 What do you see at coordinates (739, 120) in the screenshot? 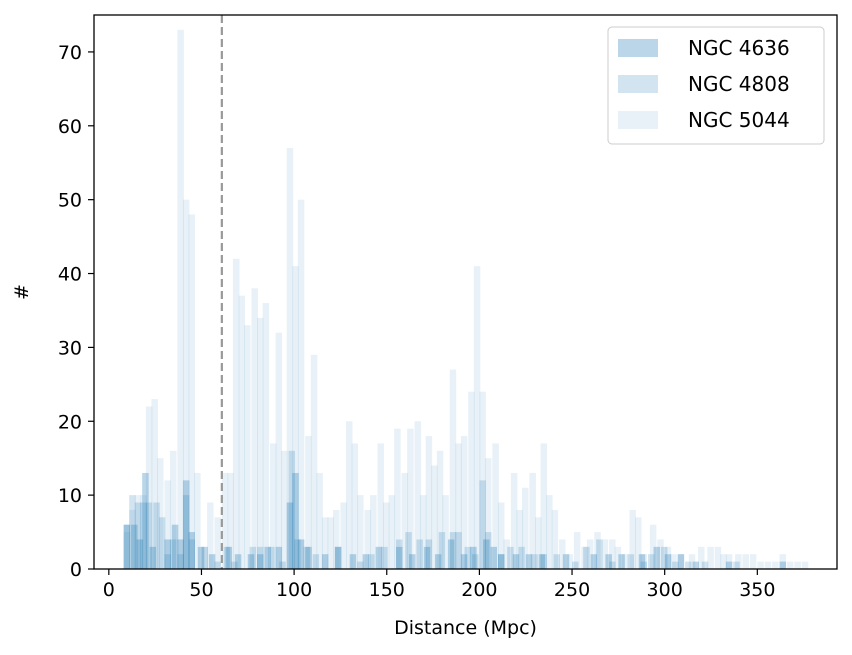
I see `legend-label: NGC 5044` at bounding box center [739, 120].